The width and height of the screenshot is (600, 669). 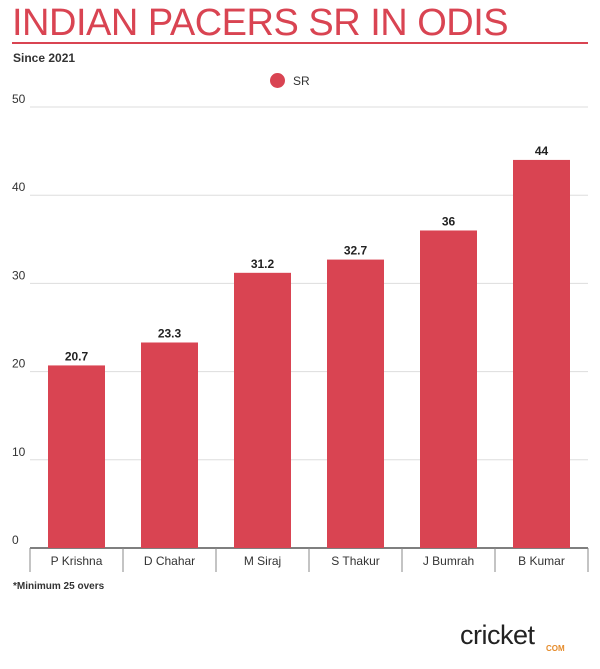 I want to click on x-tick-label: M Siraj, so click(x=262, y=561).